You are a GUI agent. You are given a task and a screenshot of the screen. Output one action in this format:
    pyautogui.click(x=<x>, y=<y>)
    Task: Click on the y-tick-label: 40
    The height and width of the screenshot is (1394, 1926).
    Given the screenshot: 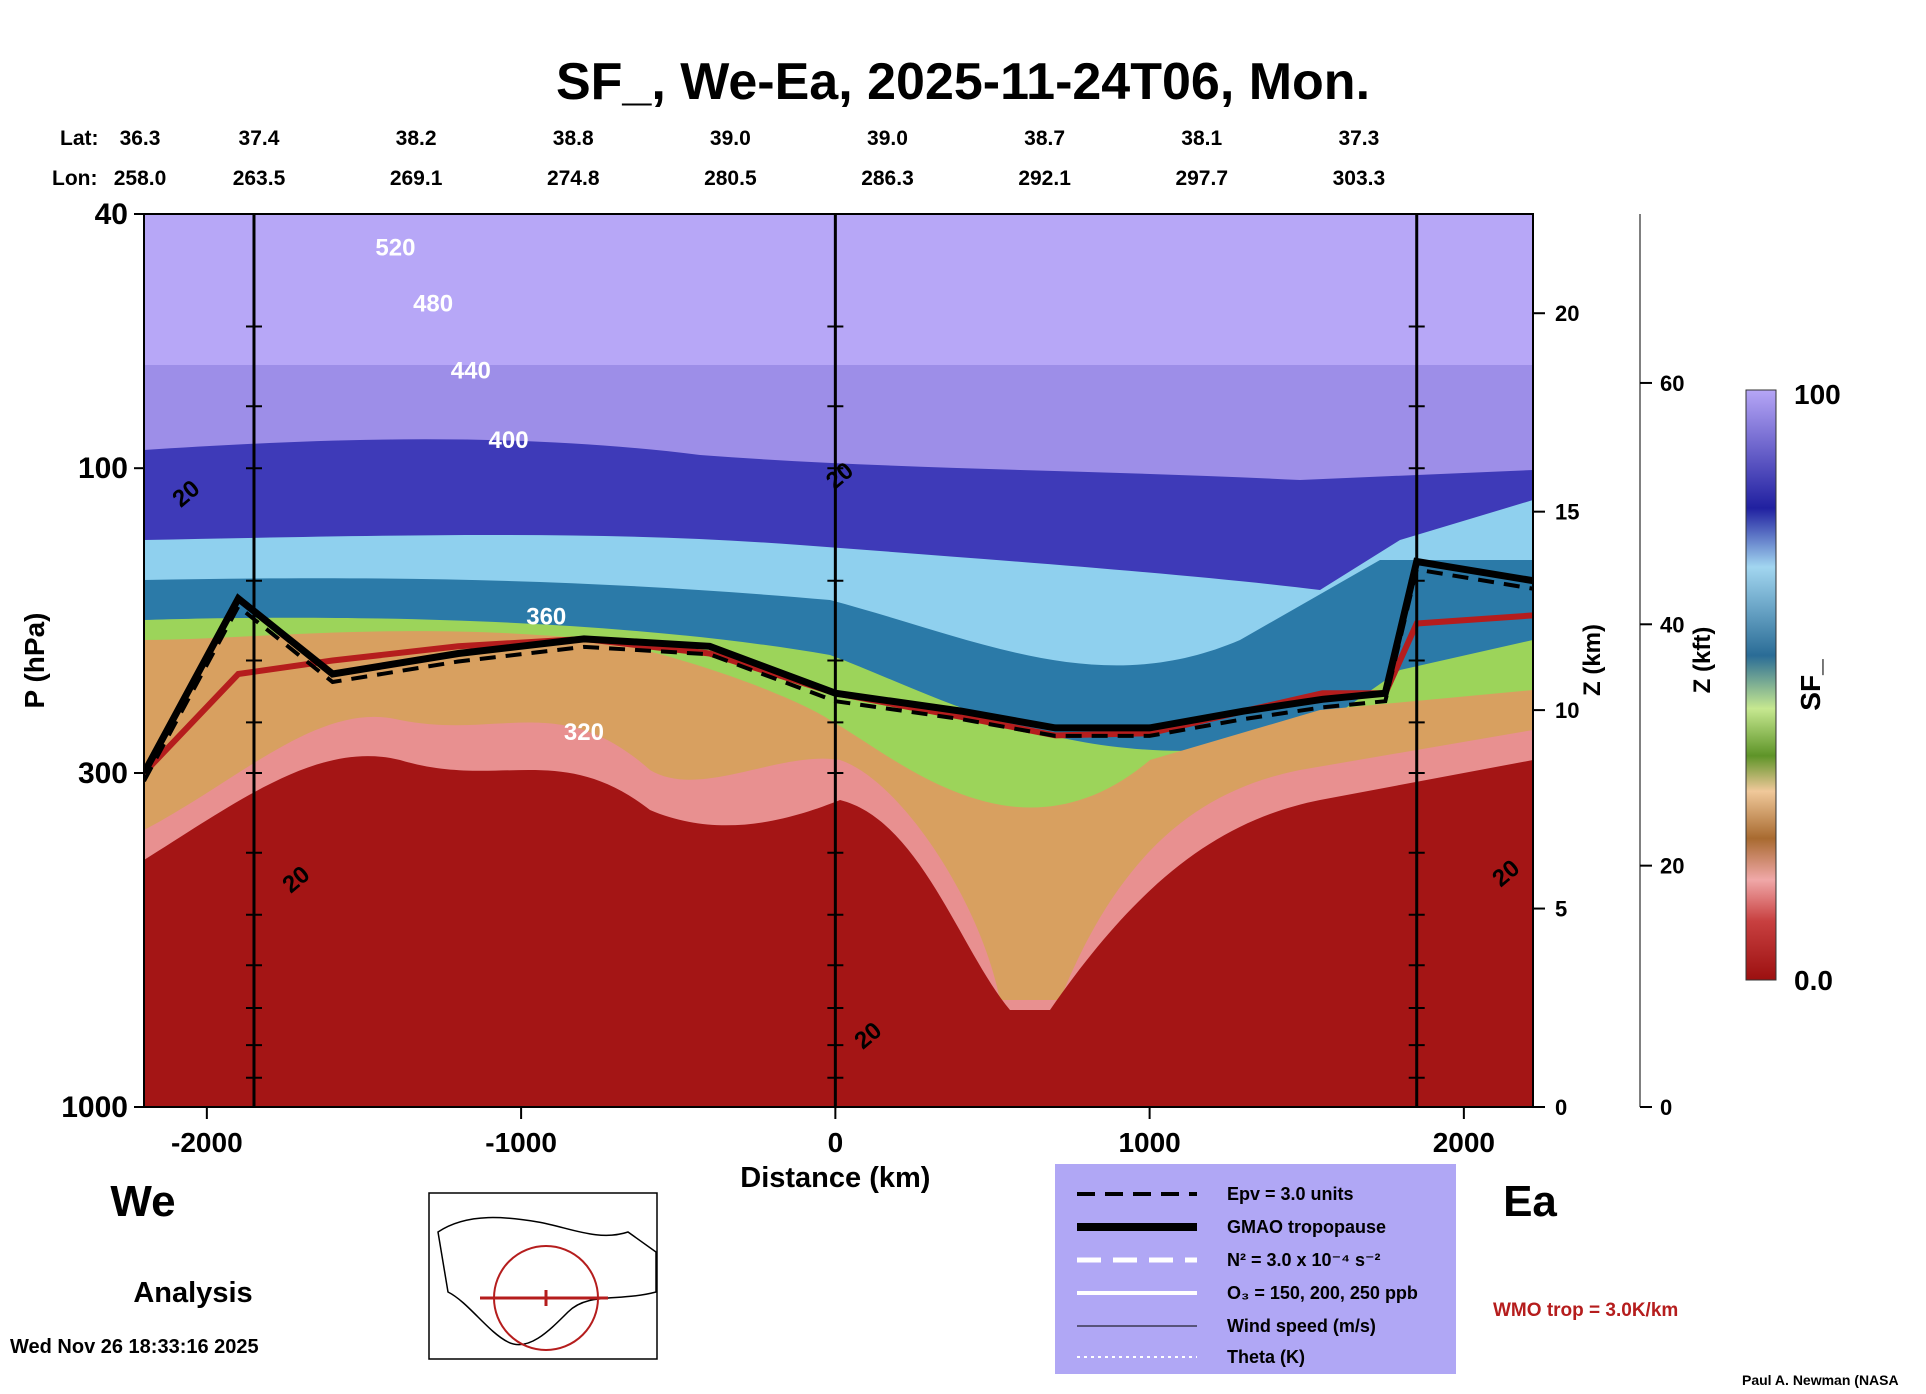 What is the action you would take?
    pyautogui.click(x=111, y=214)
    